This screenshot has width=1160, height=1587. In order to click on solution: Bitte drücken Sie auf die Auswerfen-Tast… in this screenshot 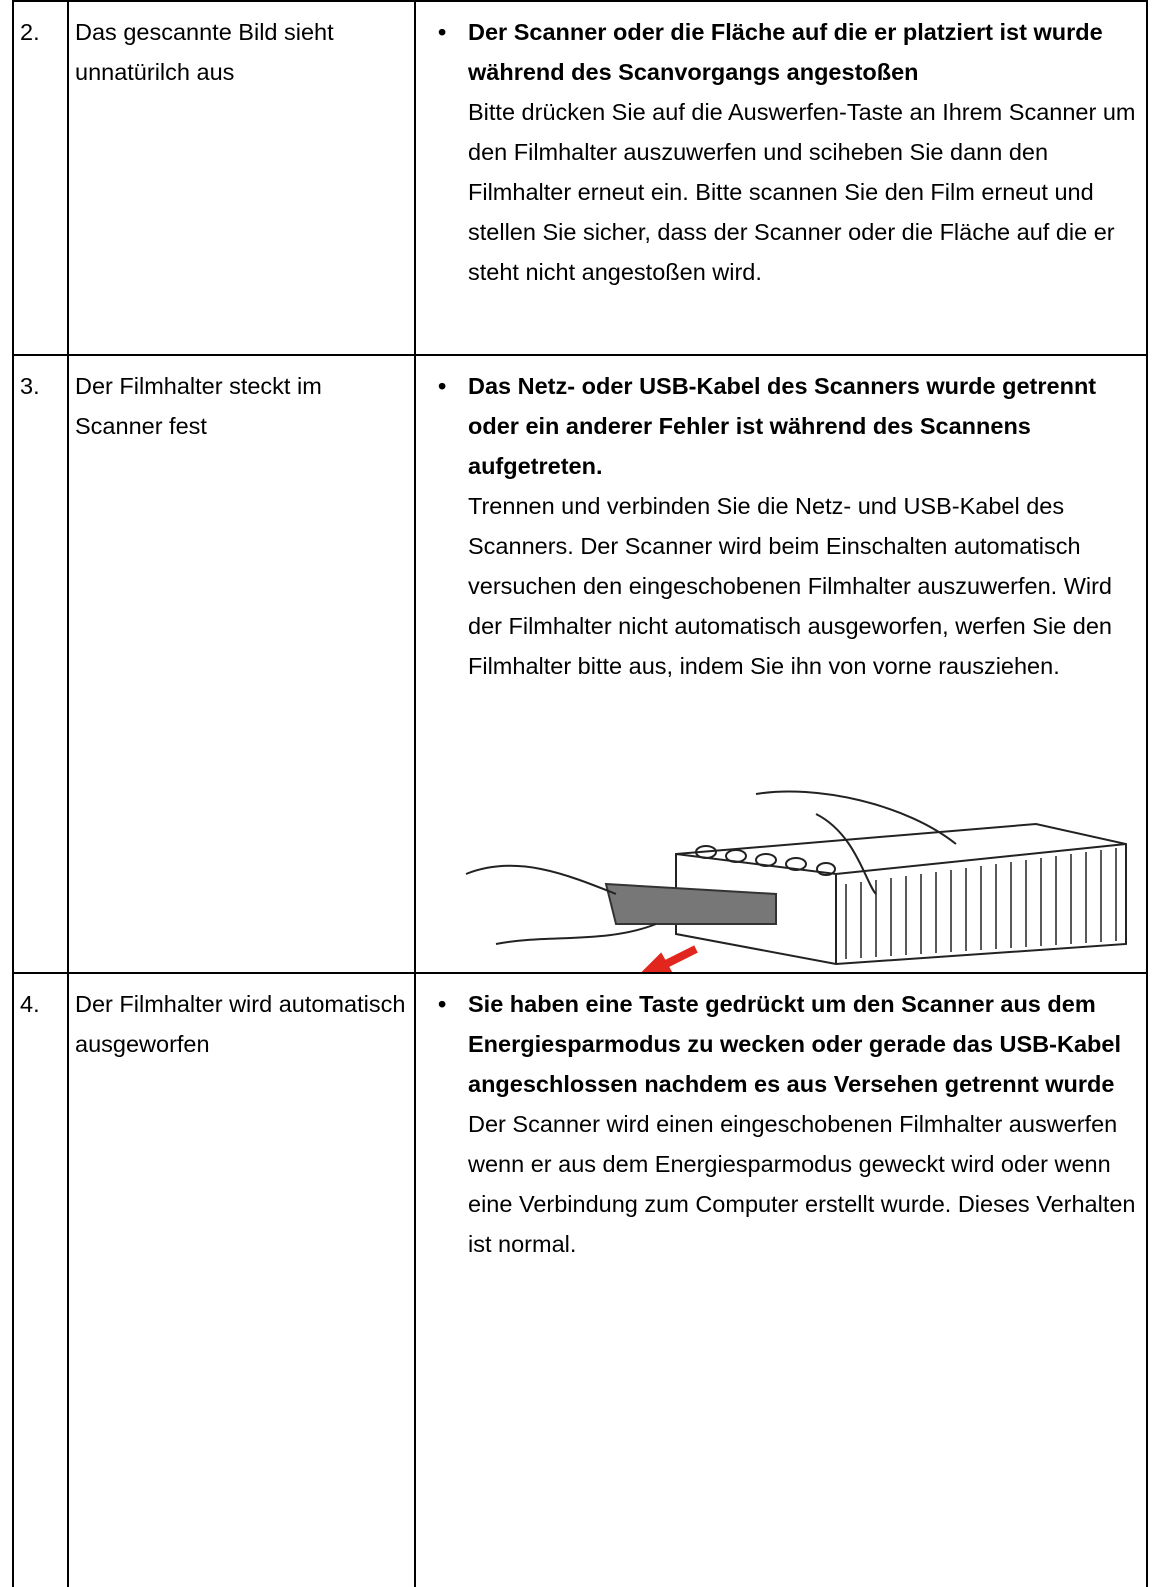, I will do `click(802, 192)`.